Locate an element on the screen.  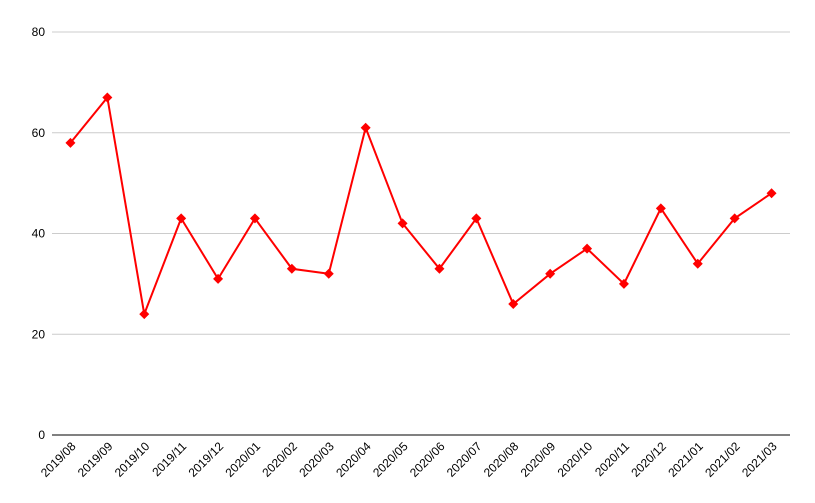
x-tick-label: 2020/06 is located at coordinates (427, 459).